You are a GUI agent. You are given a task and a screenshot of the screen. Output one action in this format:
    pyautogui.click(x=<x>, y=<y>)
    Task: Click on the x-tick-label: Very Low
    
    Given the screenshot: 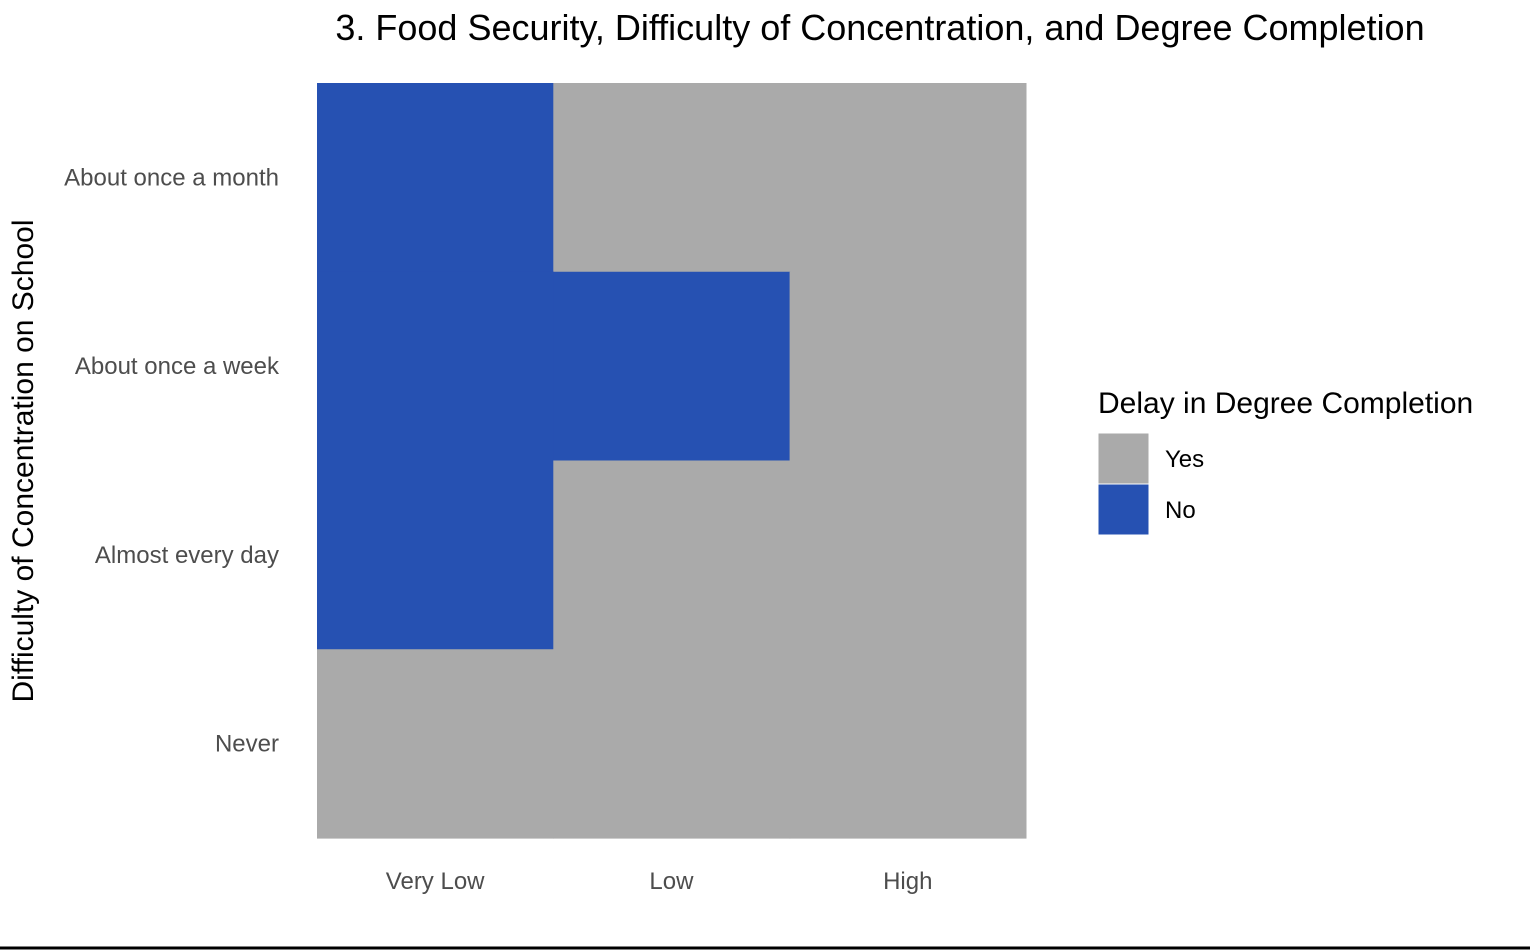 What is the action you would take?
    pyautogui.click(x=435, y=881)
    